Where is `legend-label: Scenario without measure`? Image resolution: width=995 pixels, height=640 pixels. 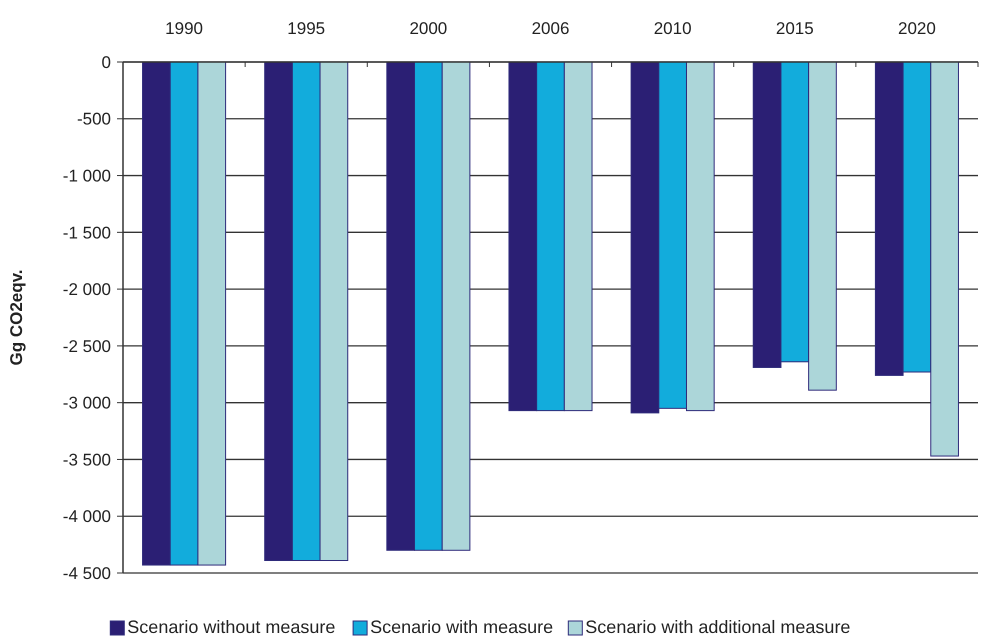 legend-label: Scenario without measure is located at coordinates (231, 627).